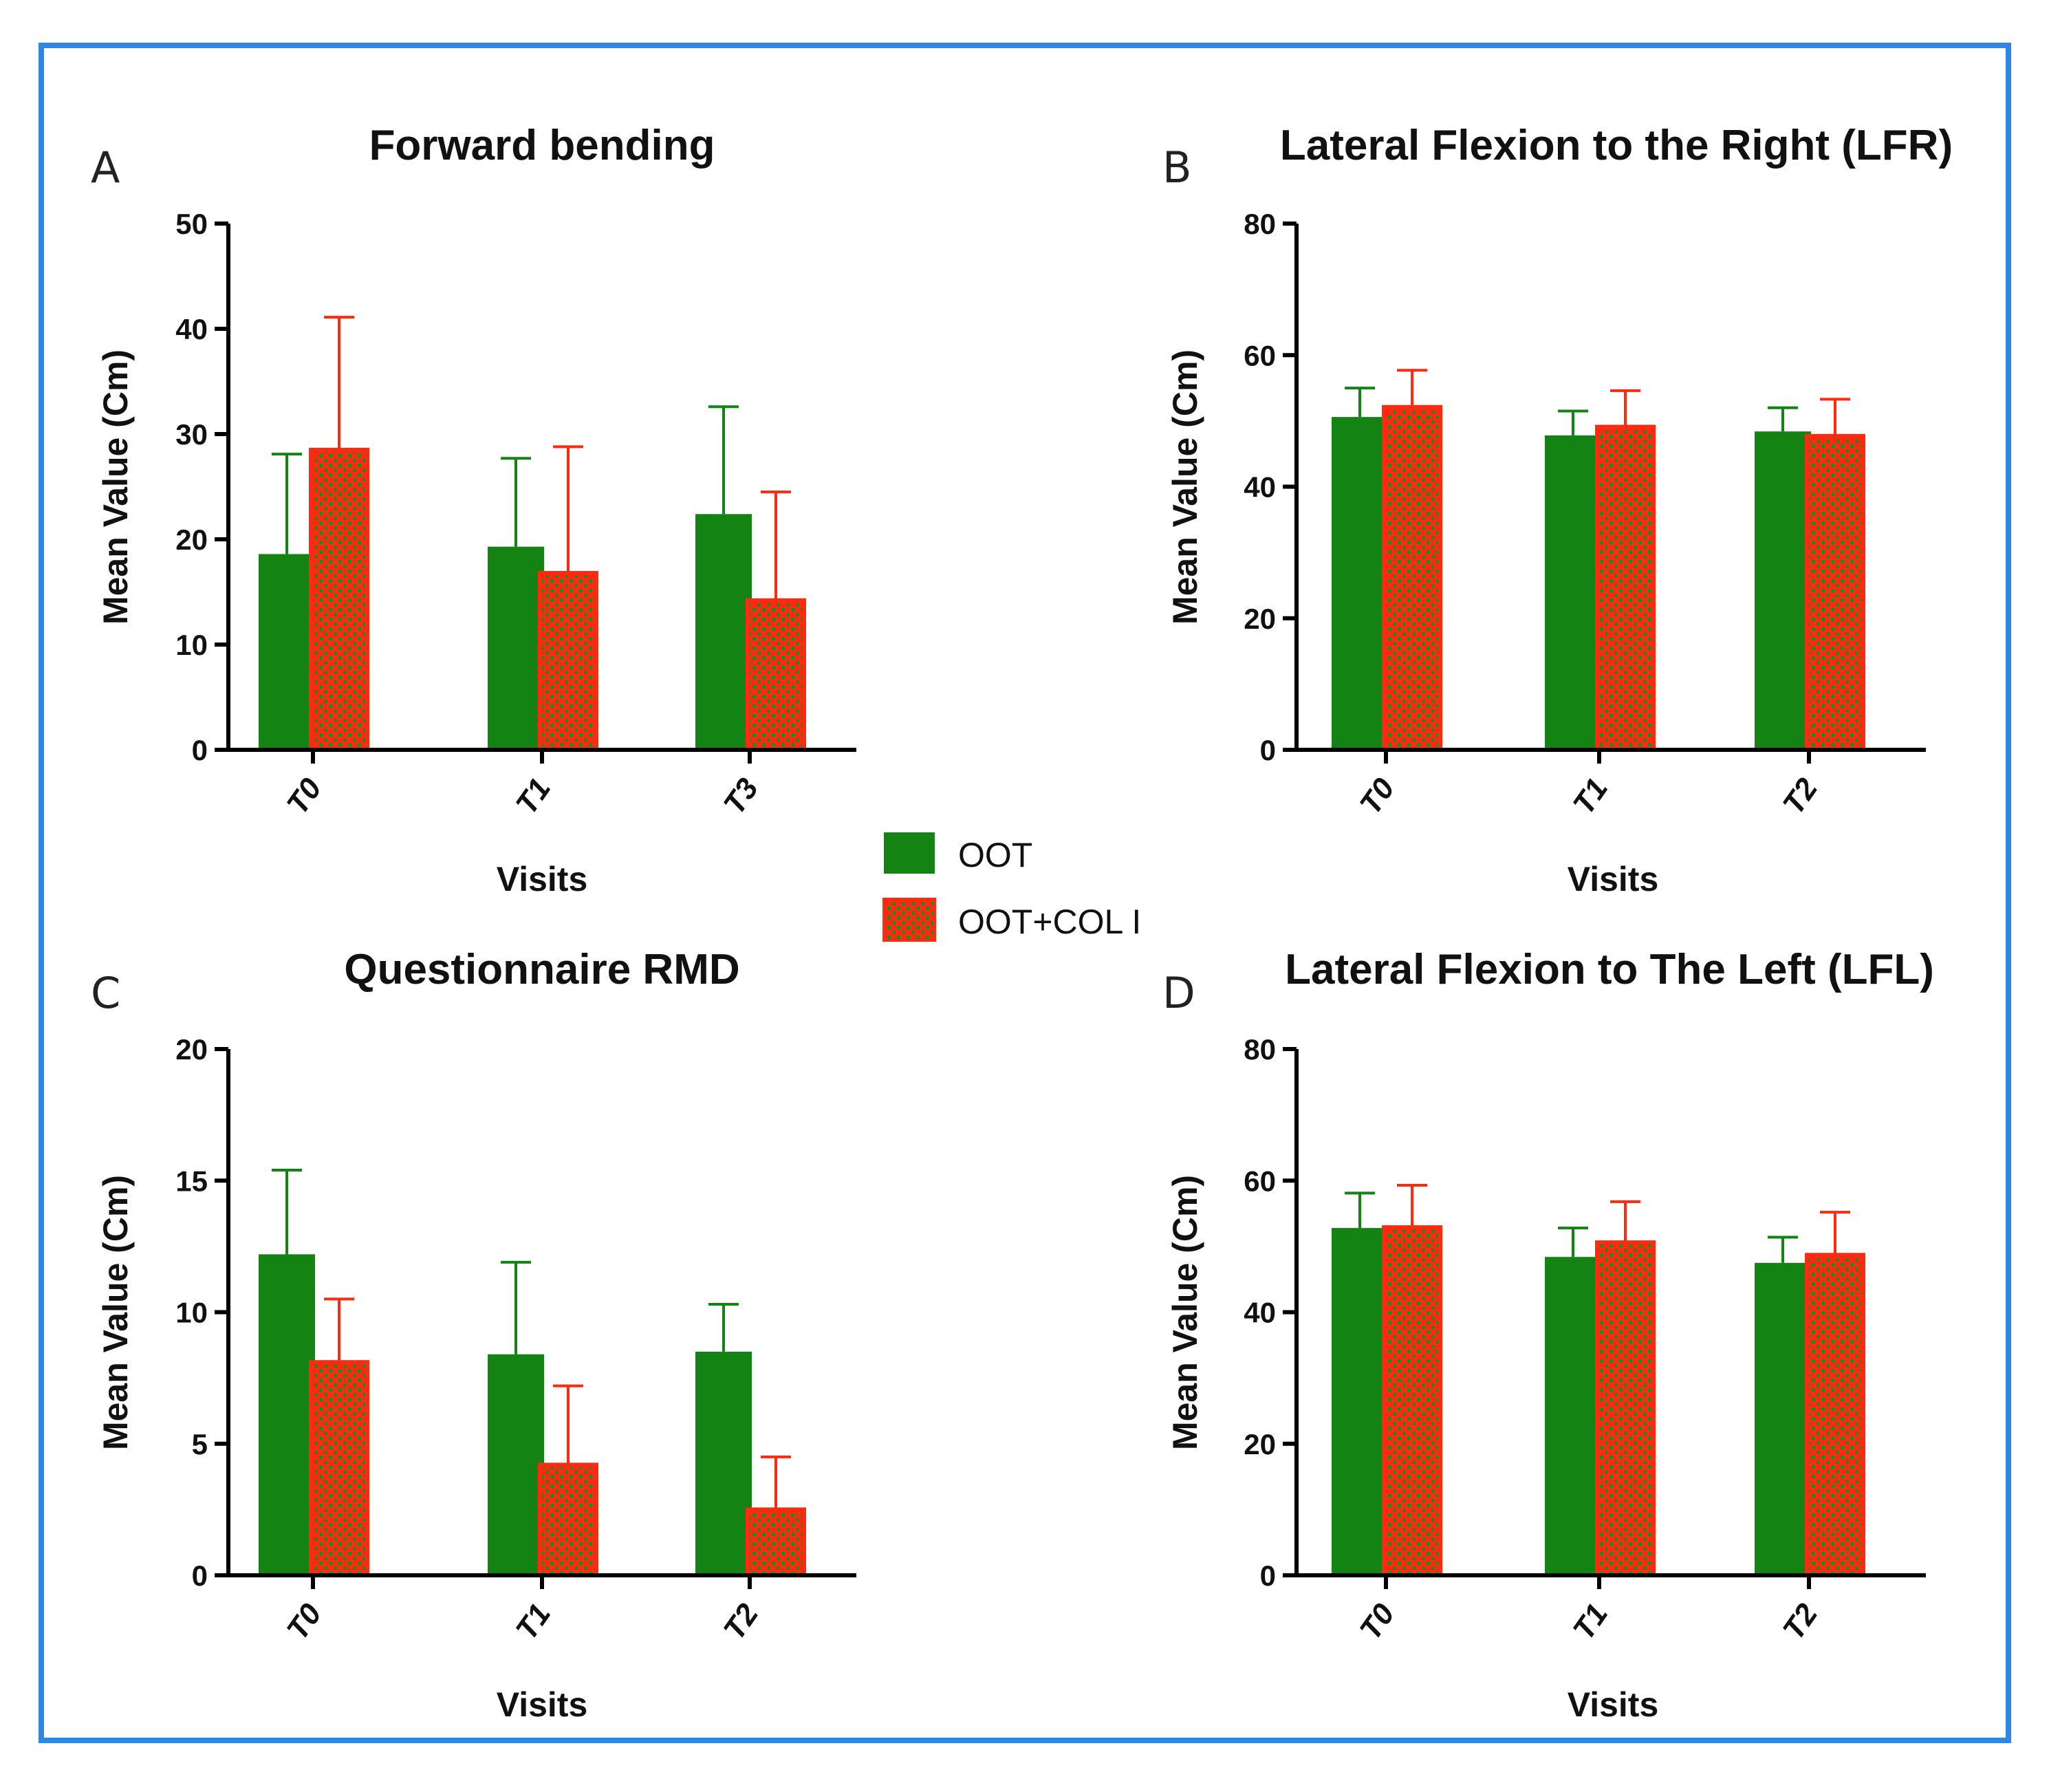 The image size is (2049, 1792). Describe the element at coordinates (287, 652) in the screenshot. I see `bar-a-oot-t0` at that location.